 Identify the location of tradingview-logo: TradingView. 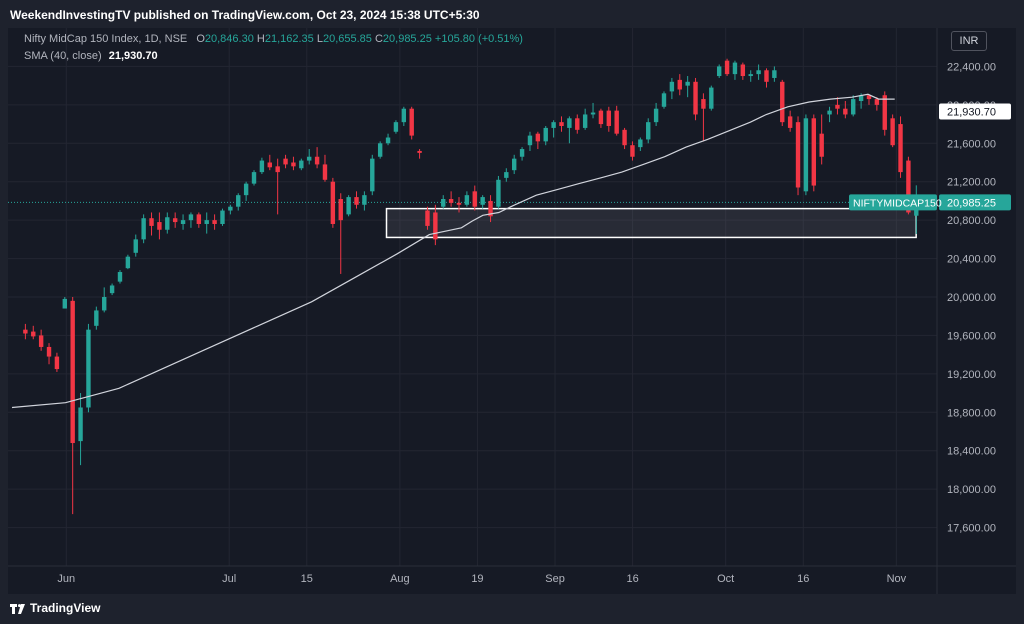
(55, 608).